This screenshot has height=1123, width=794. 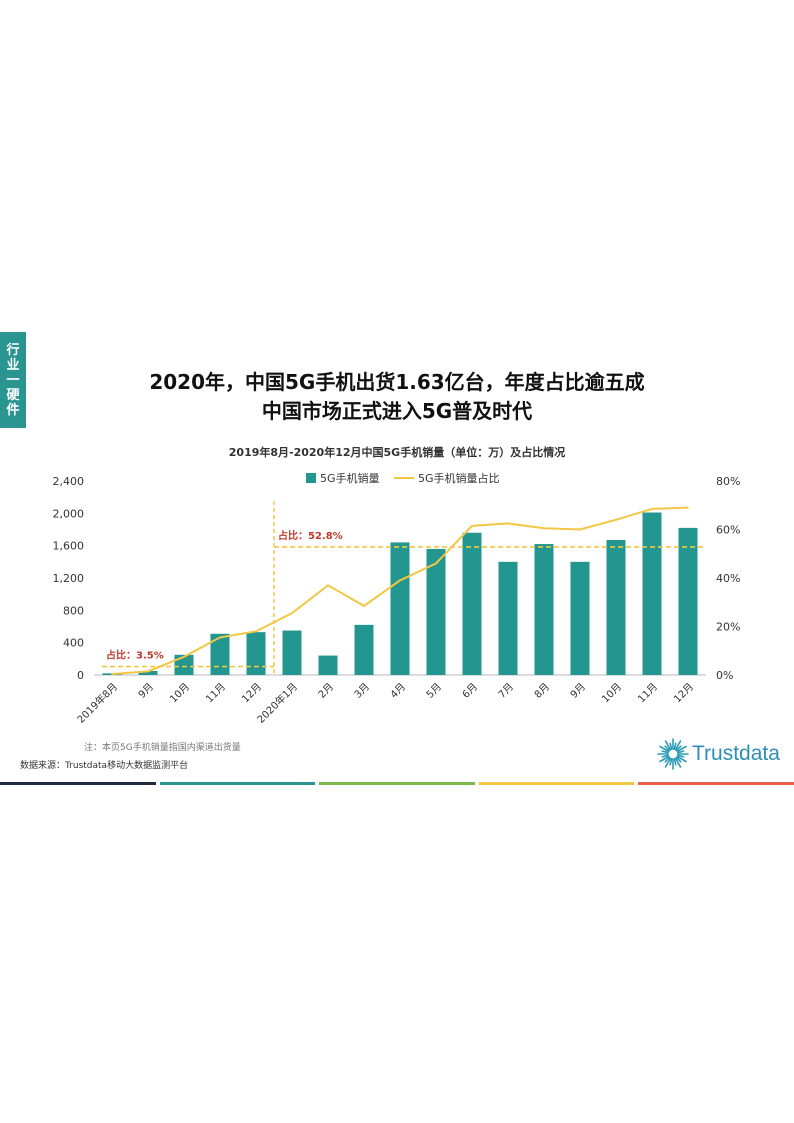 What do you see at coordinates (80, 675) in the screenshot?
I see `y-left-tick: 0` at bounding box center [80, 675].